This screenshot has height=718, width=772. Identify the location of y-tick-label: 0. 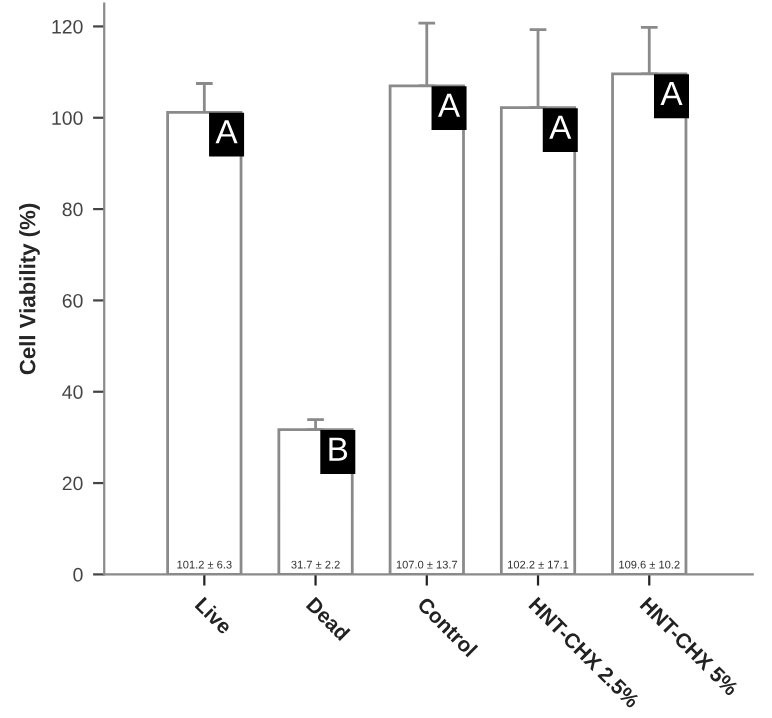
(78, 574).